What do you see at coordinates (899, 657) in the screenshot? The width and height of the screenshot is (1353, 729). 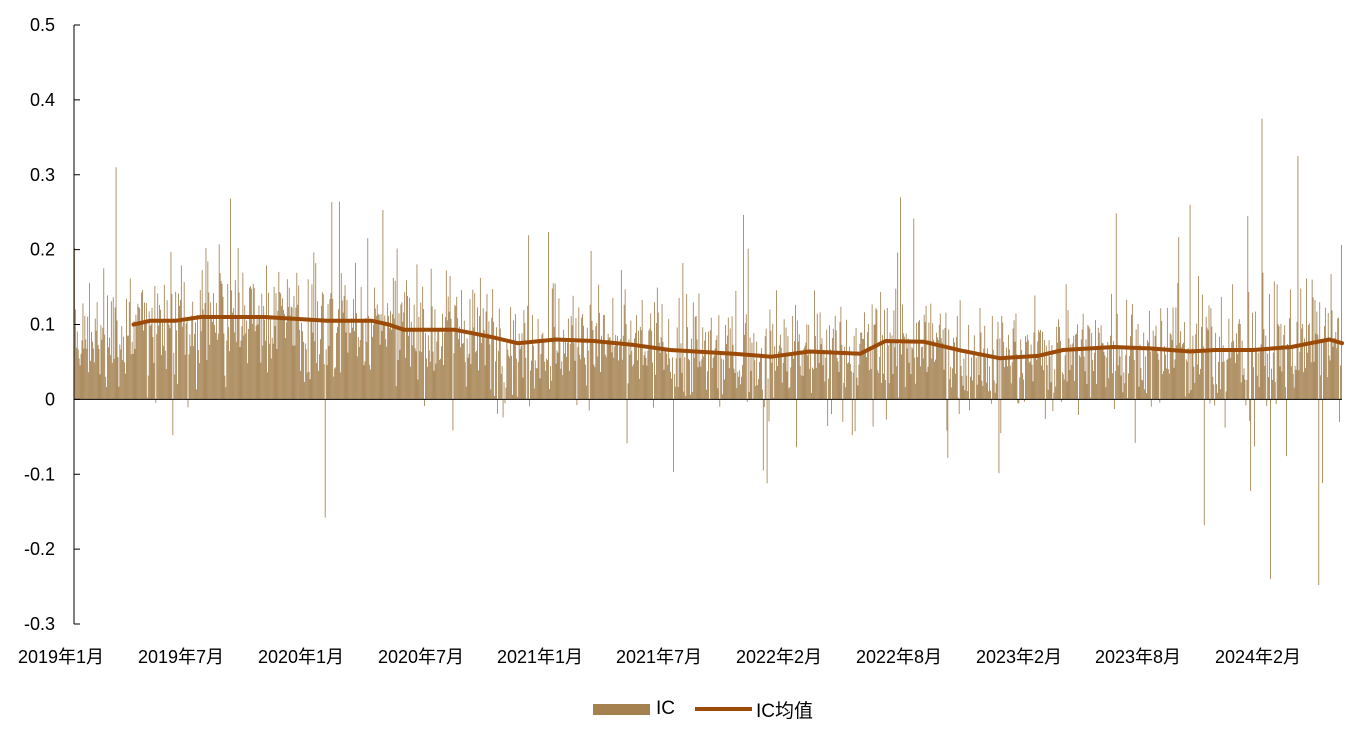 I see `x-tick-label: 2022年8月` at bounding box center [899, 657].